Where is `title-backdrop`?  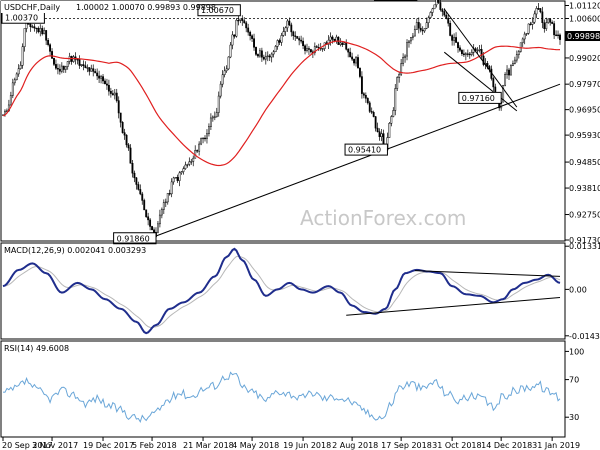 title-backdrop is located at coordinates (85, 7).